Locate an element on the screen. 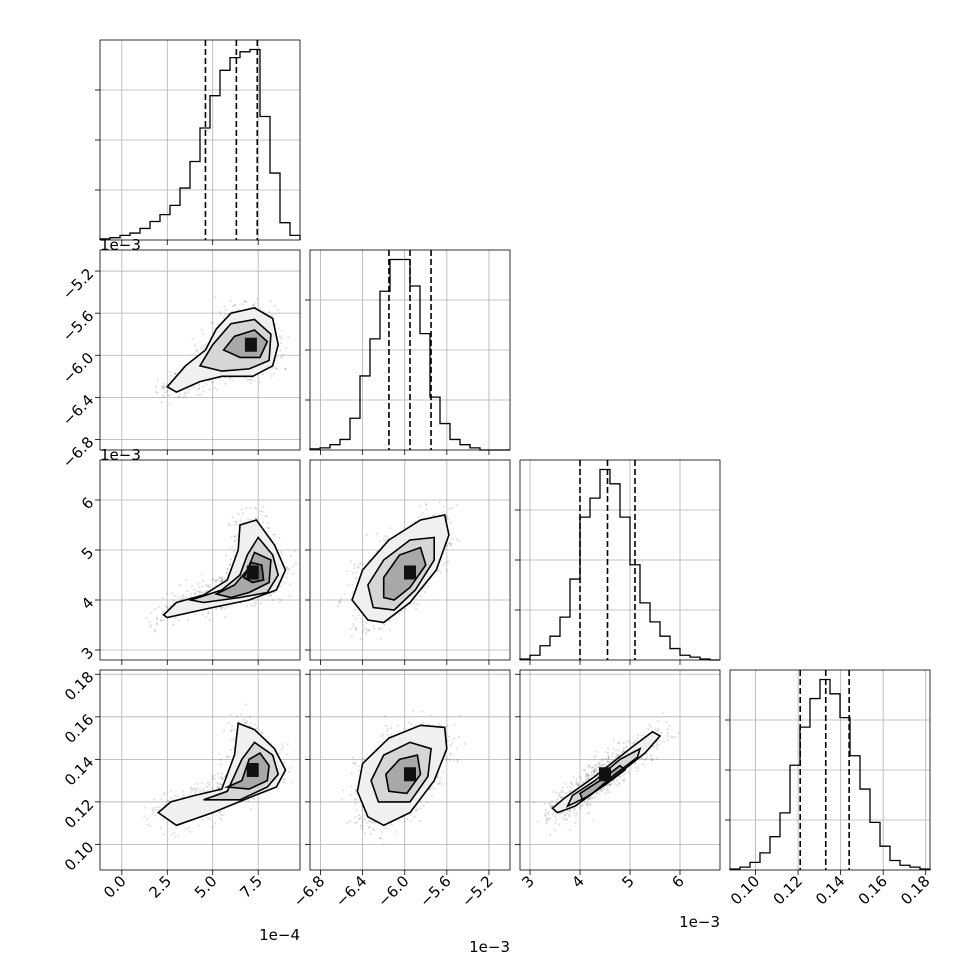 This screenshot has height=970, width=970. x-tick-label: −6.0 is located at coordinates (393, 891).